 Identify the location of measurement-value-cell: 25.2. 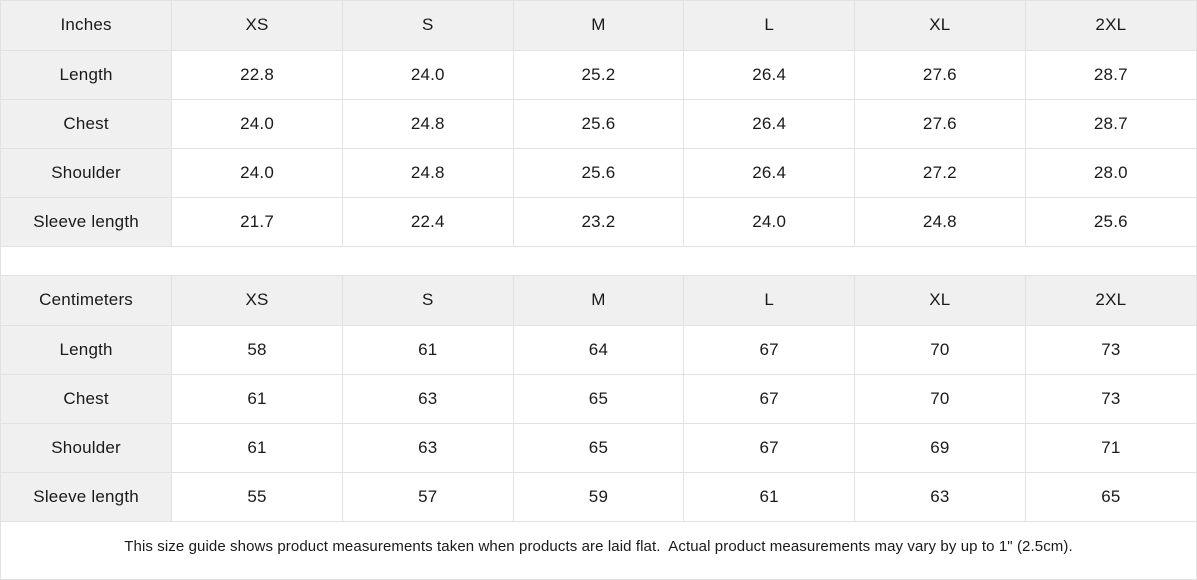
(598, 74).